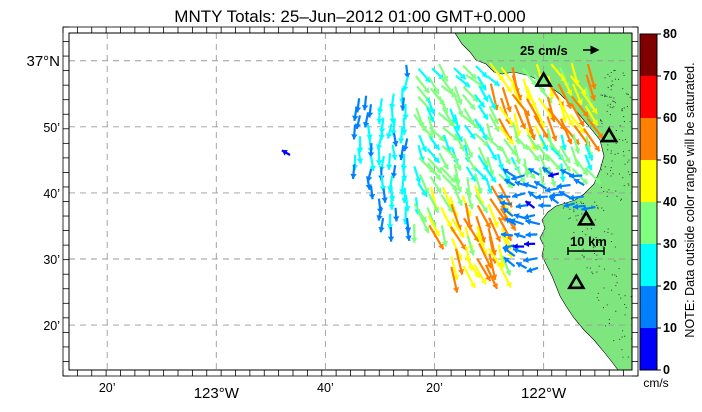 The image size is (702, 412). What do you see at coordinates (544, 393) in the screenshot?
I see `longitude-label: 122°W` at bounding box center [544, 393].